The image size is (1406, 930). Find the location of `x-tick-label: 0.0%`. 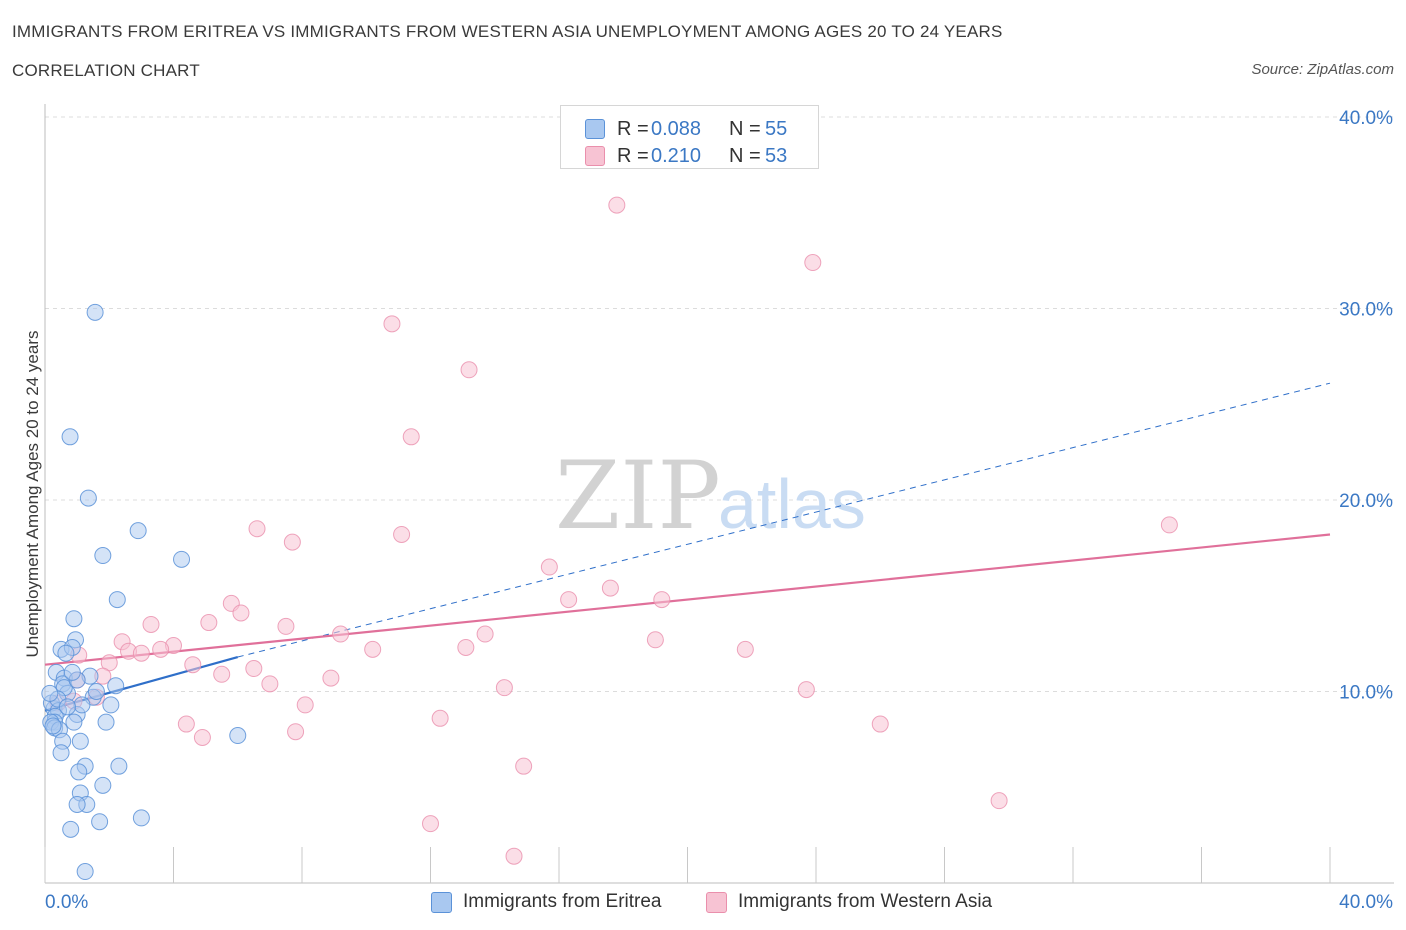

x-tick-label: 0.0% is located at coordinates (66, 902).